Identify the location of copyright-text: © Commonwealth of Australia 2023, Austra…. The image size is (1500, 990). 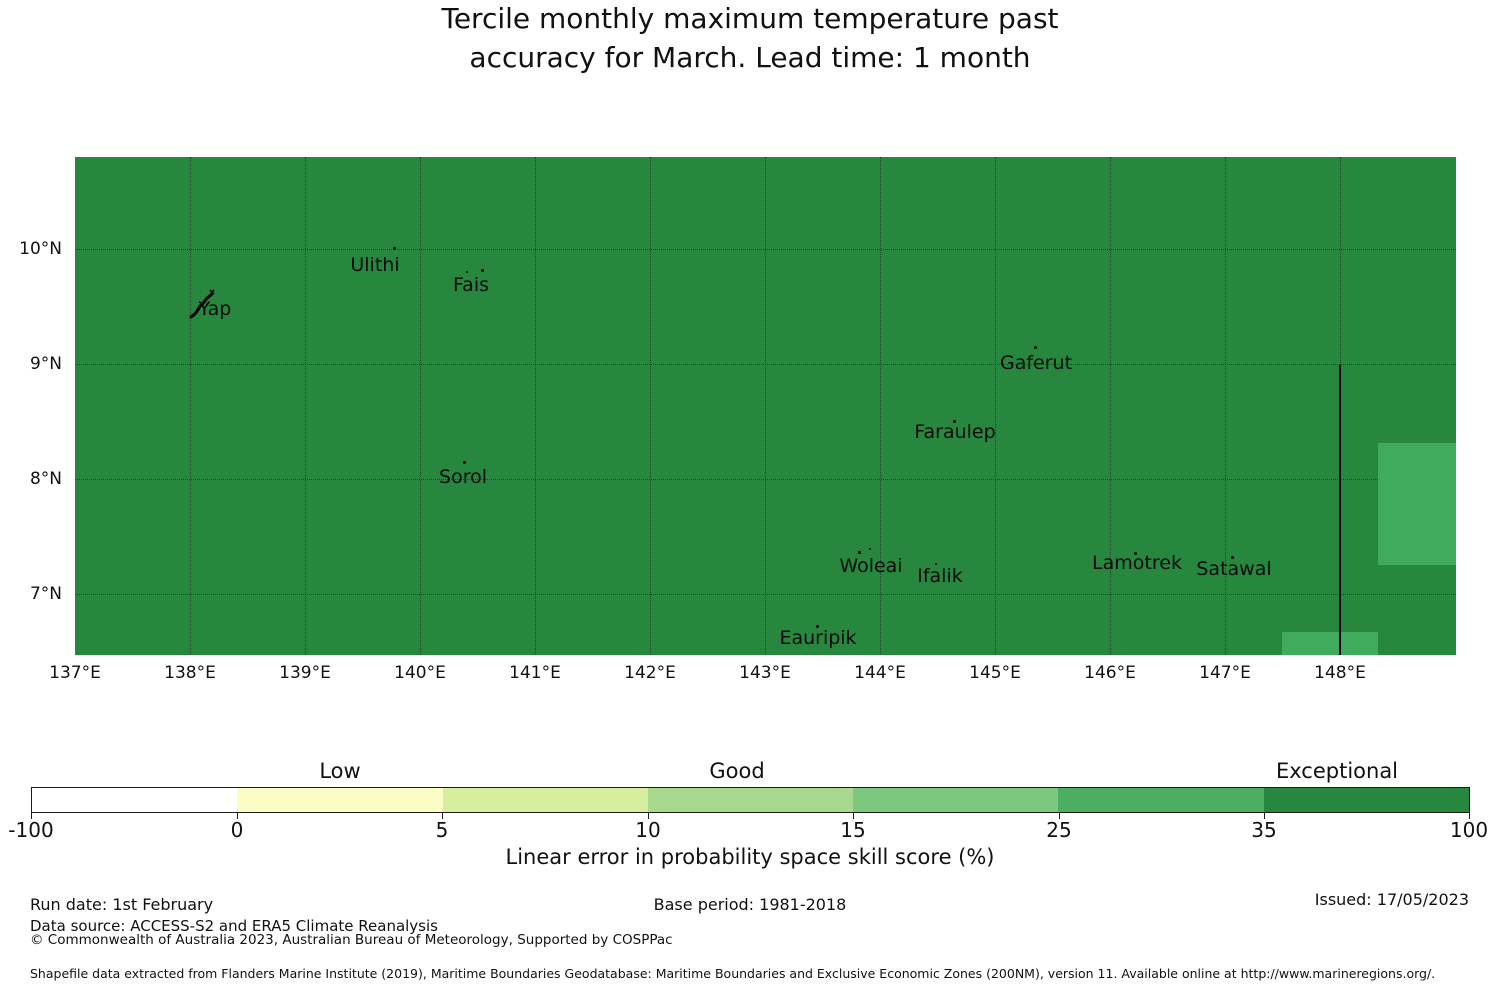
(351, 940).